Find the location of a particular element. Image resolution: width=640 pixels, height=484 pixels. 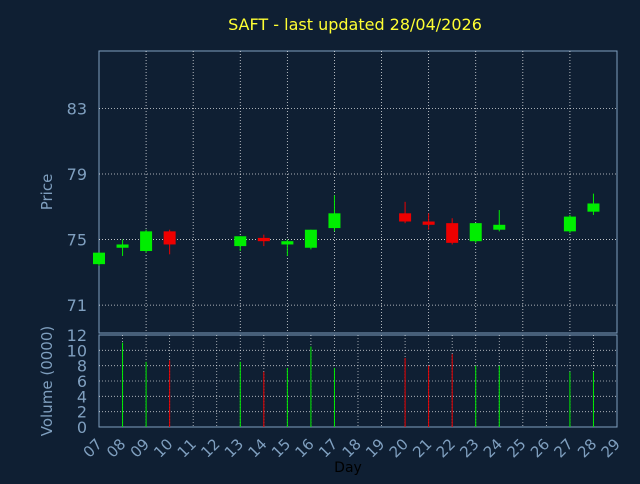

price-tick-label: 75 is located at coordinates (77, 240).